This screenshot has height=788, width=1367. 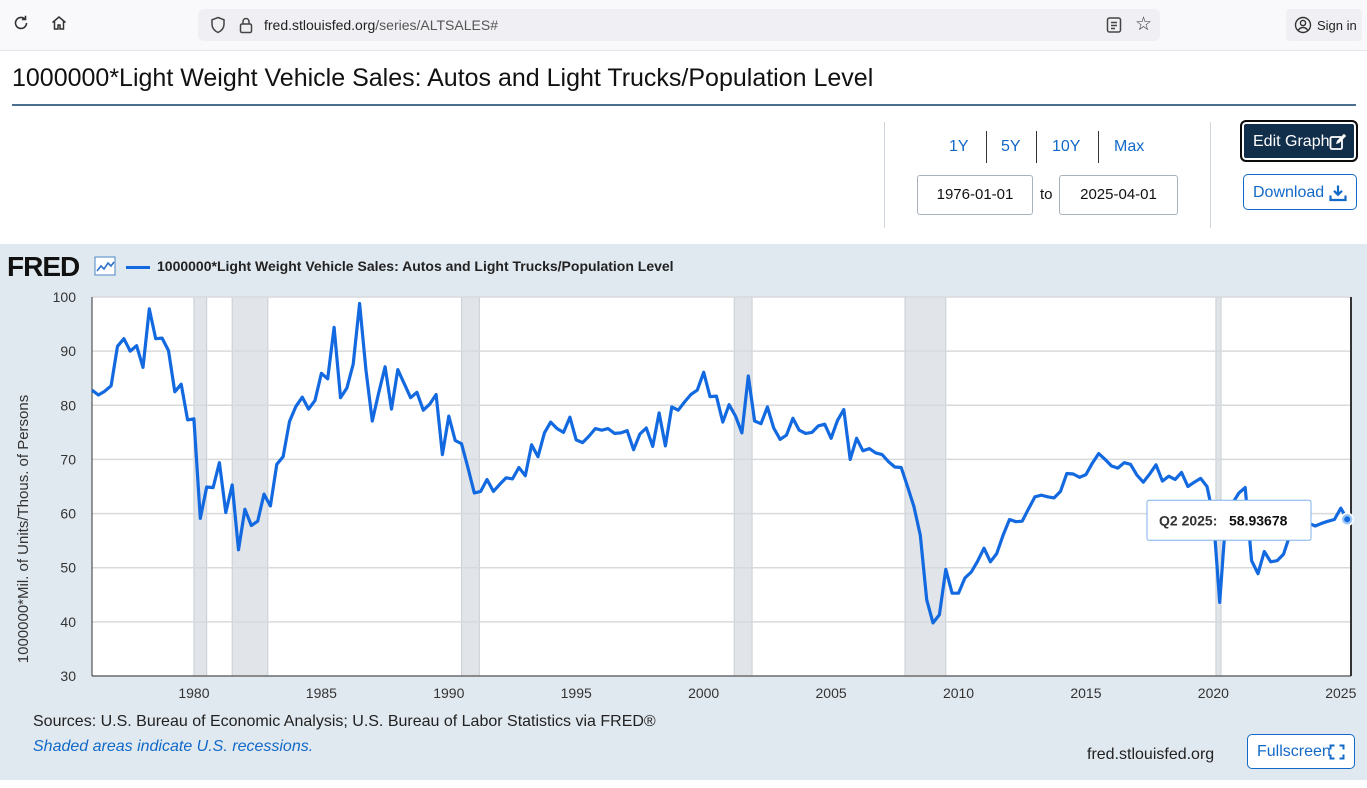 What do you see at coordinates (1011, 146) in the screenshot?
I see `range-5y-link: 5Y` at bounding box center [1011, 146].